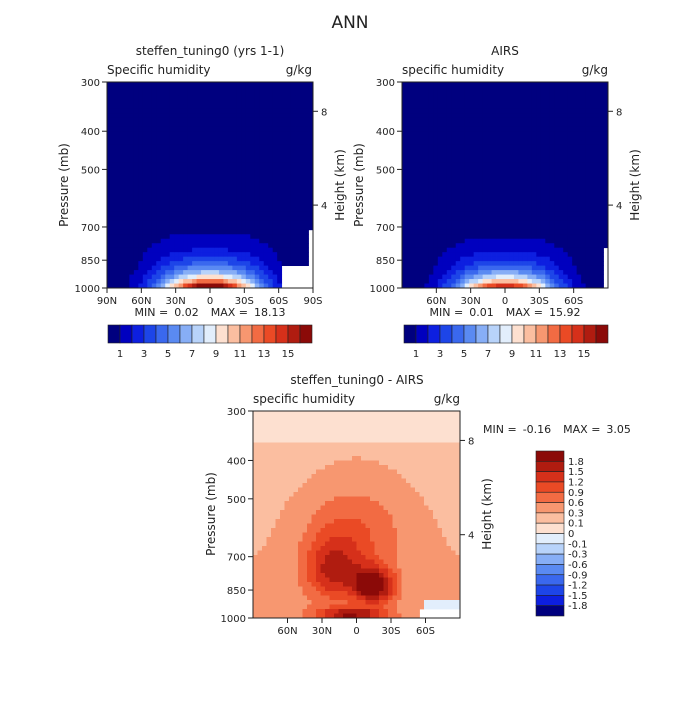  Describe the element at coordinates (144, 354) in the screenshot. I see `panel-model-colorbar-label: 3` at that location.